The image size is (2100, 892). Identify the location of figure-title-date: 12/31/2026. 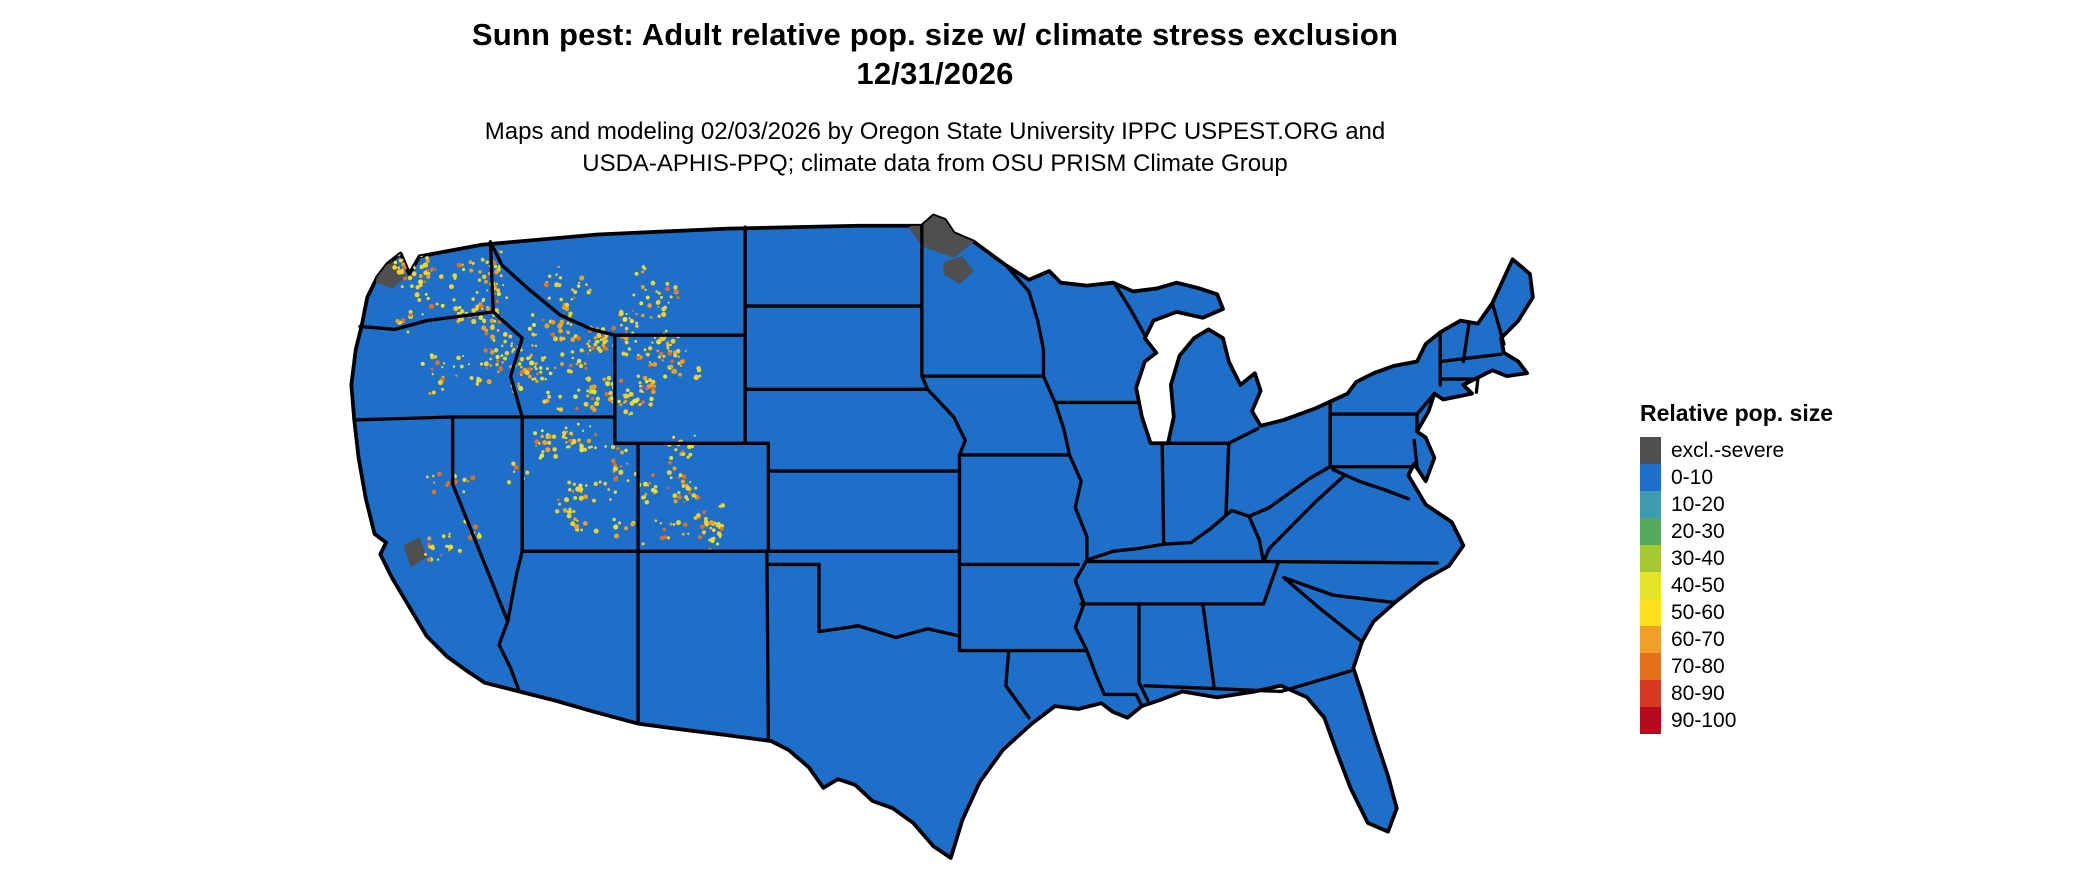
(935, 73).